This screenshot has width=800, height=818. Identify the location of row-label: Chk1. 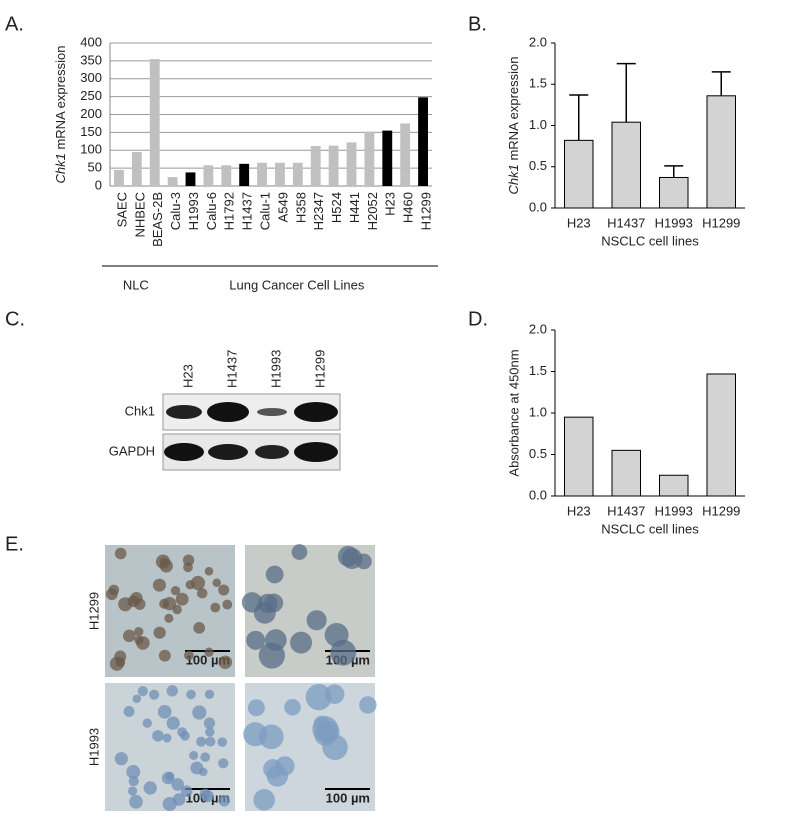
(140, 410).